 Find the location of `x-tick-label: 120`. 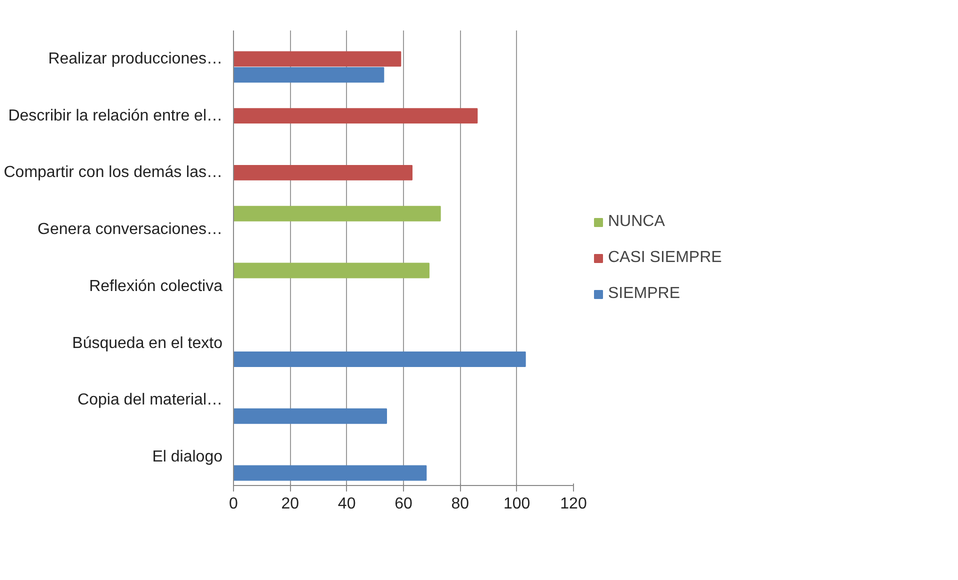

x-tick-label: 120 is located at coordinates (573, 504).